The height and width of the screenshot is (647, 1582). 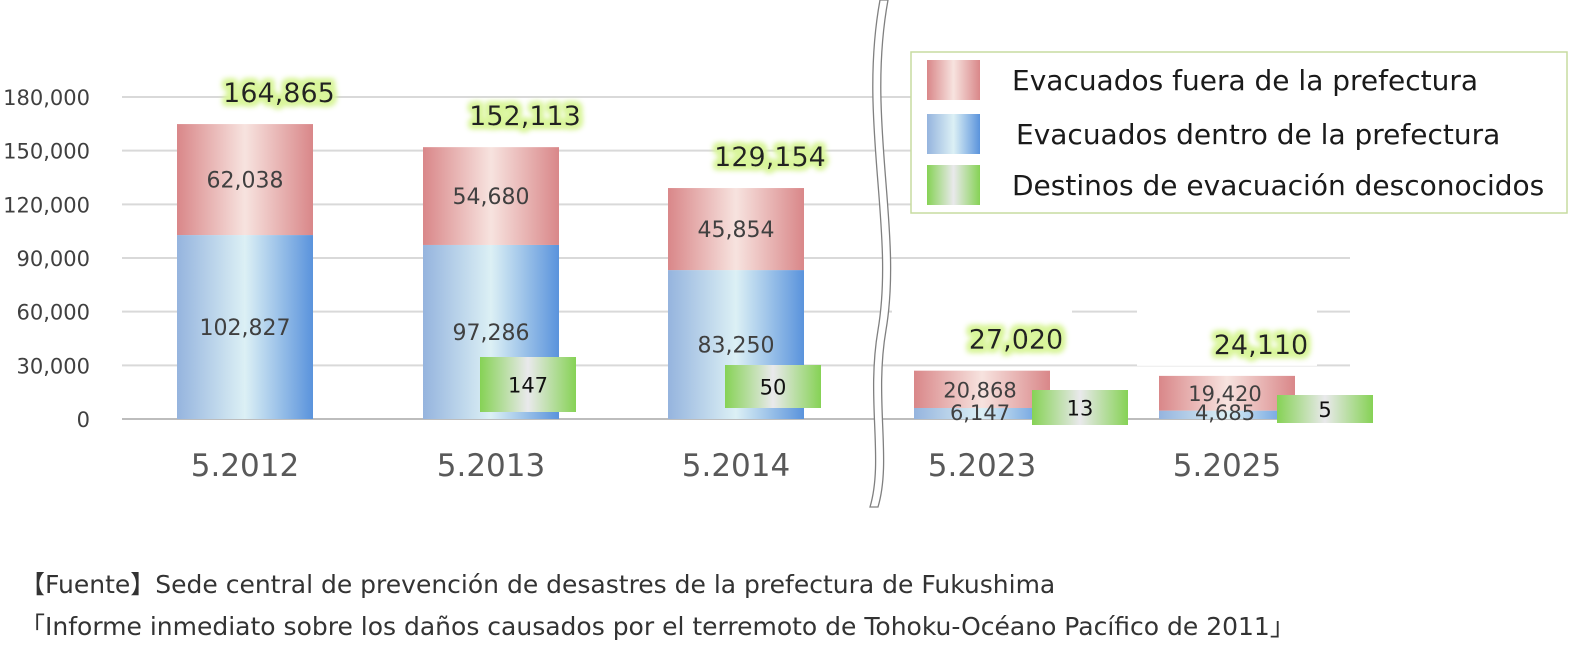 What do you see at coordinates (880, 254) in the screenshot?
I see `axis-break-mark` at bounding box center [880, 254].